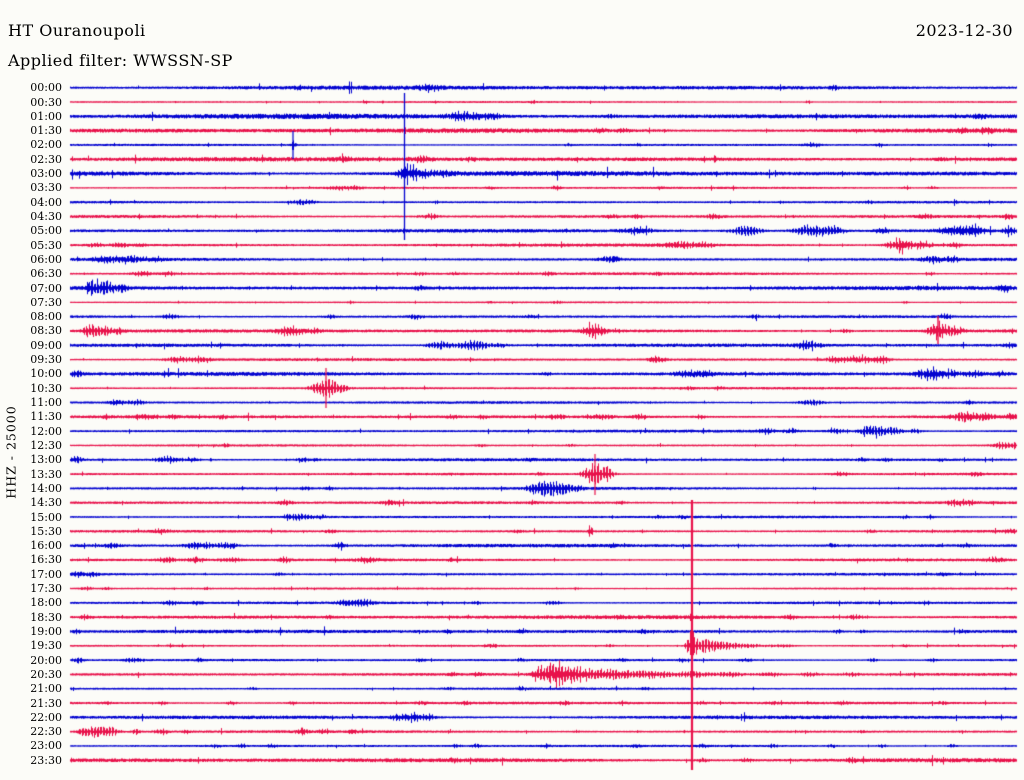 The width and height of the screenshot is (1024, 780). I want to click on row-time-label: 18:00, so click(46, 603).